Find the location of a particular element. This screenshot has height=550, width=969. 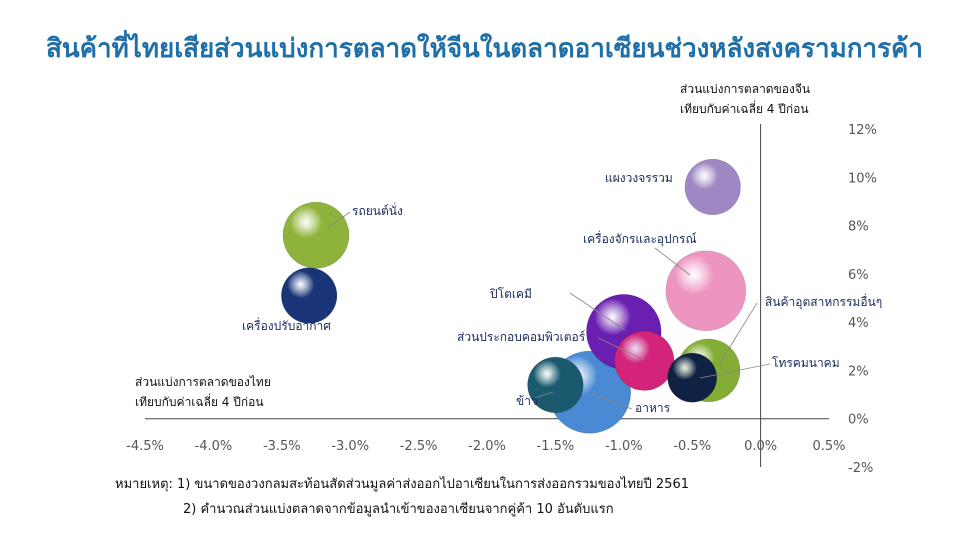

x-tick-label: -4.0% is located at coordinates (214, 446).